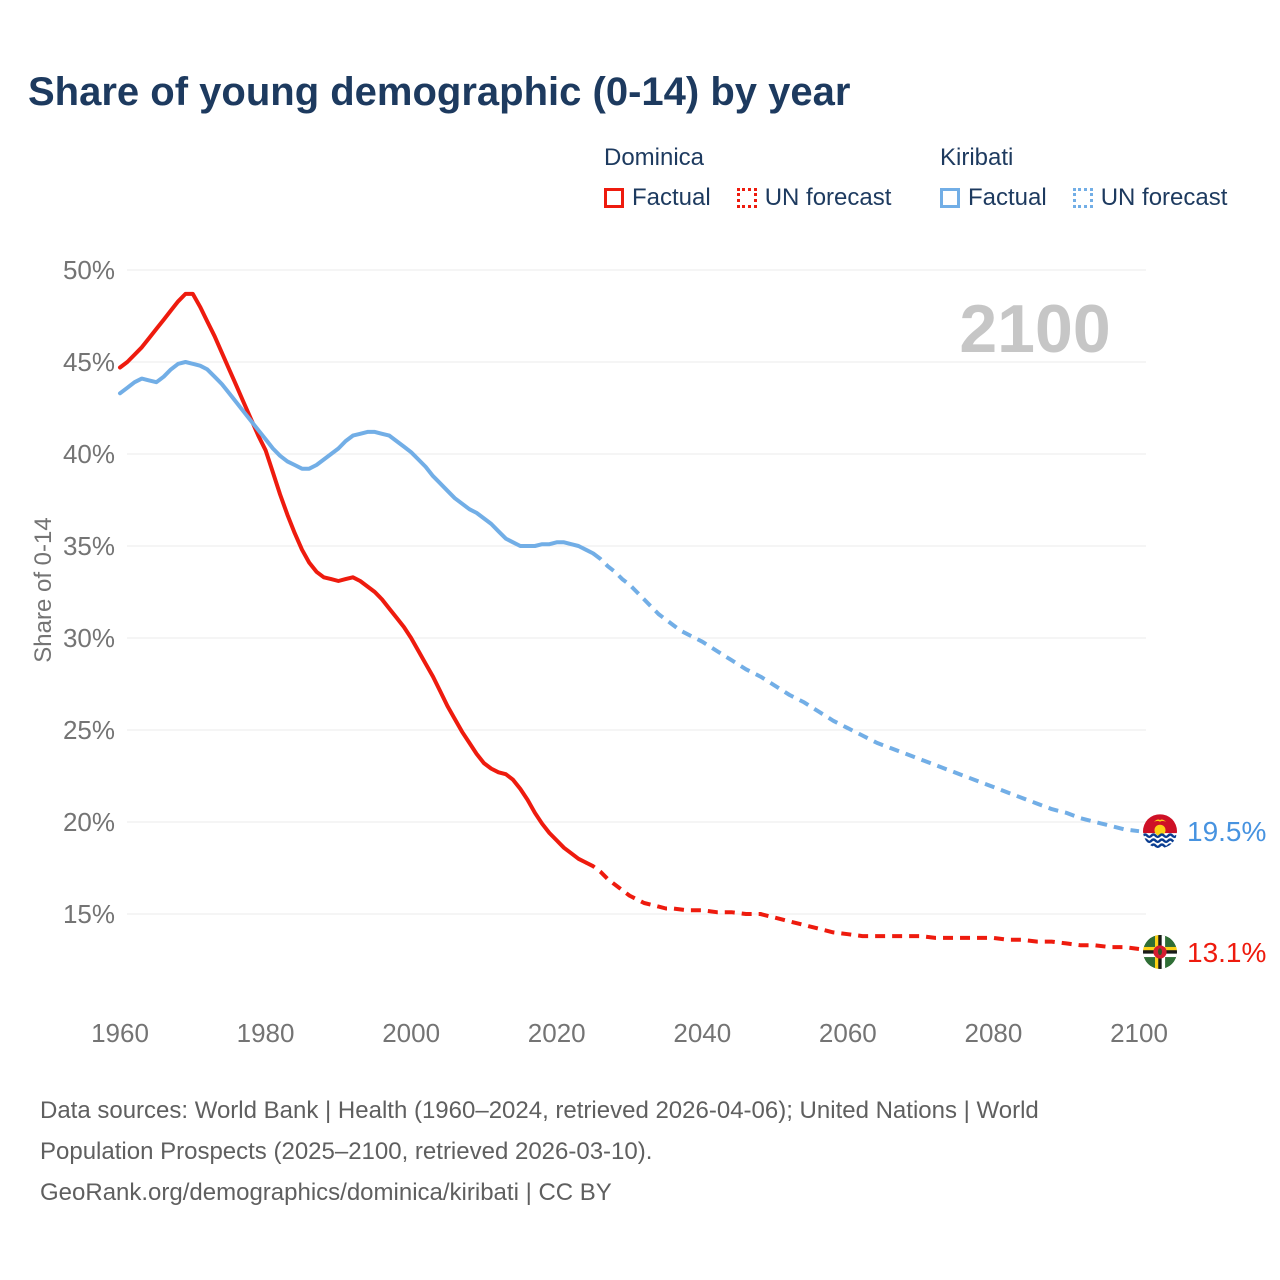 The width and height of the screenshot is (1280, 1280). What do you see at coordinates (629, 1033) in the screenshot?
I see `x-axis-tick-labels: 1960 1980 2000 2020 2040 2060 2080 2100` at bounding box center [629, 1033].